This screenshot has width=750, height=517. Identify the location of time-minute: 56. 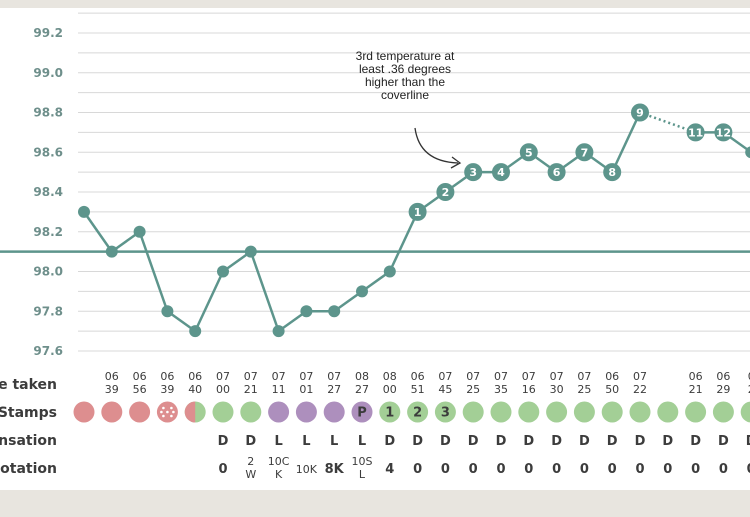
(140, 389).